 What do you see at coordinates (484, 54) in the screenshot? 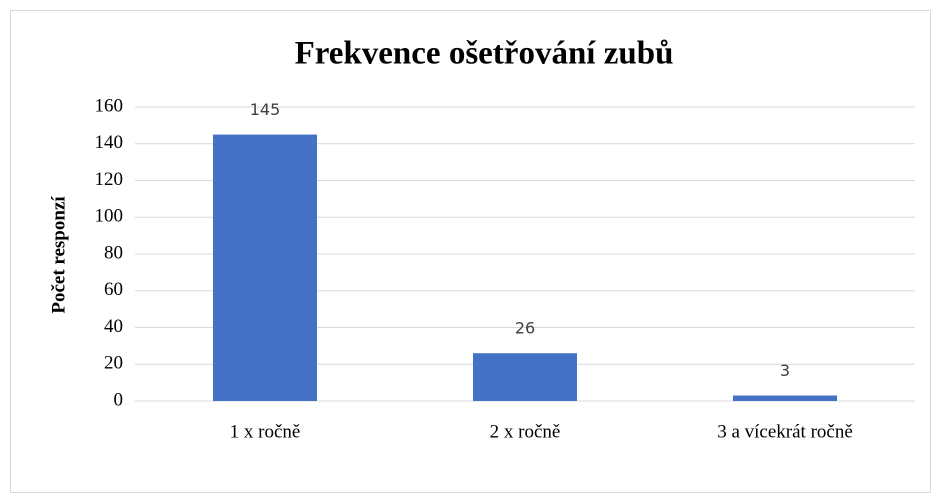
I see `chart-title: Frekvence ošetřování zubů` at bounding box center [484, 54].